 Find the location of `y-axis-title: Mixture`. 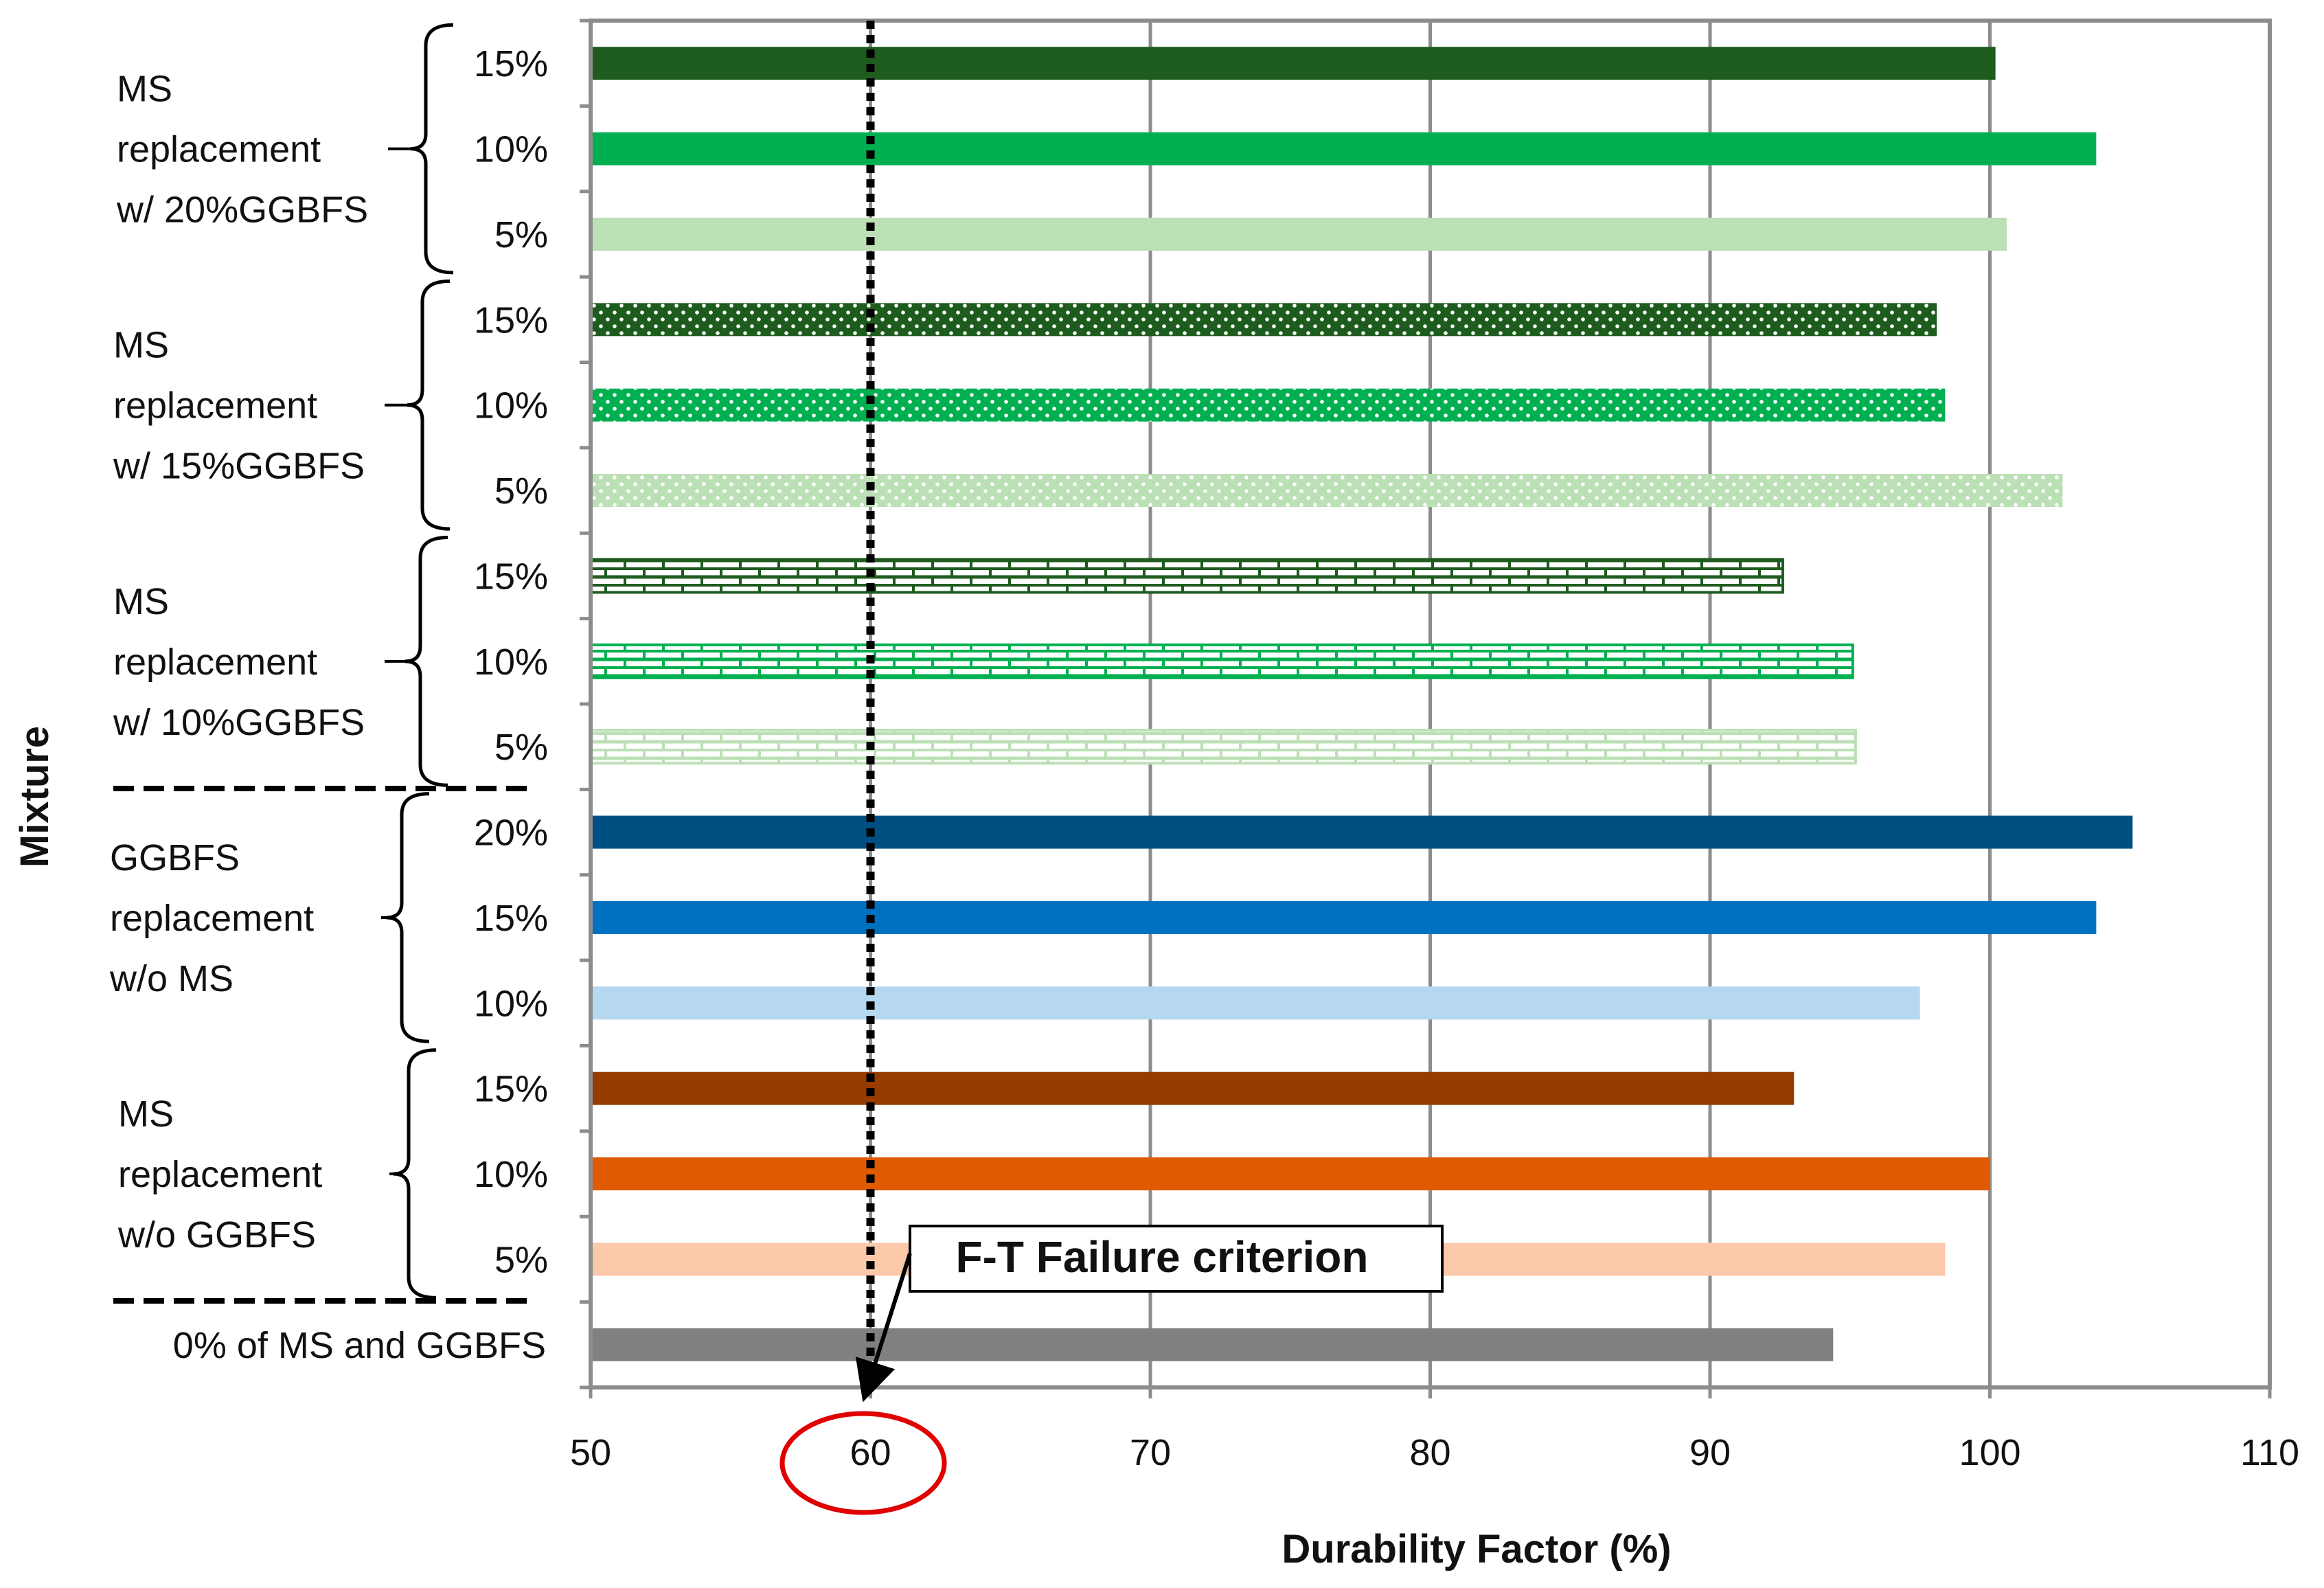

y-axis-title: Mixture is located at coordinates (34, 796).